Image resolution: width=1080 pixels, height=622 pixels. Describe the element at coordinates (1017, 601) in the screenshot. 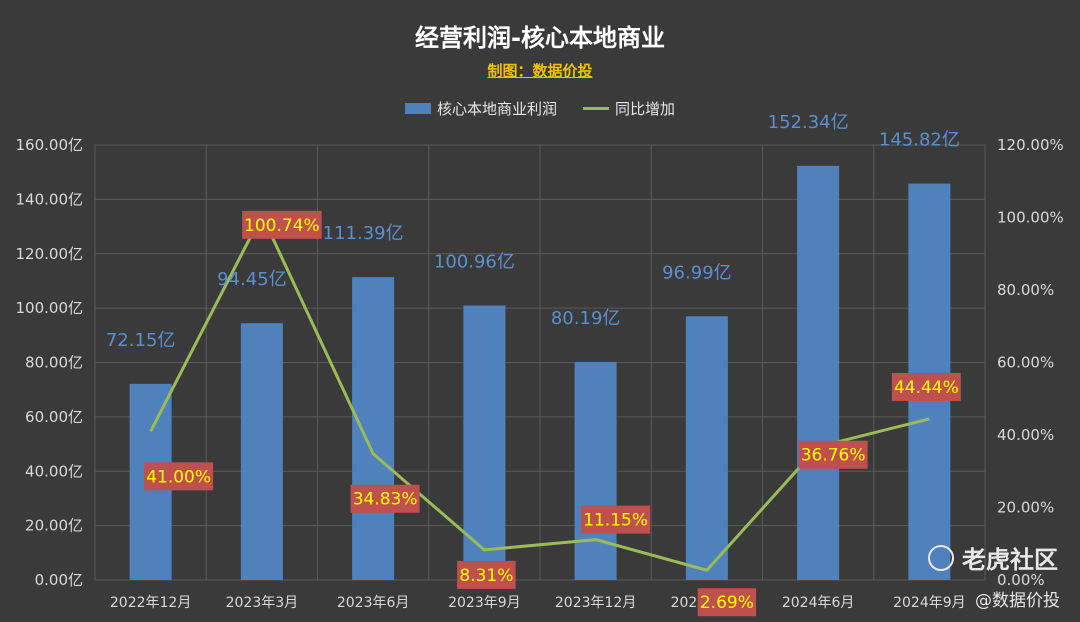

I see `watermark-author: @数据价投` at that location.